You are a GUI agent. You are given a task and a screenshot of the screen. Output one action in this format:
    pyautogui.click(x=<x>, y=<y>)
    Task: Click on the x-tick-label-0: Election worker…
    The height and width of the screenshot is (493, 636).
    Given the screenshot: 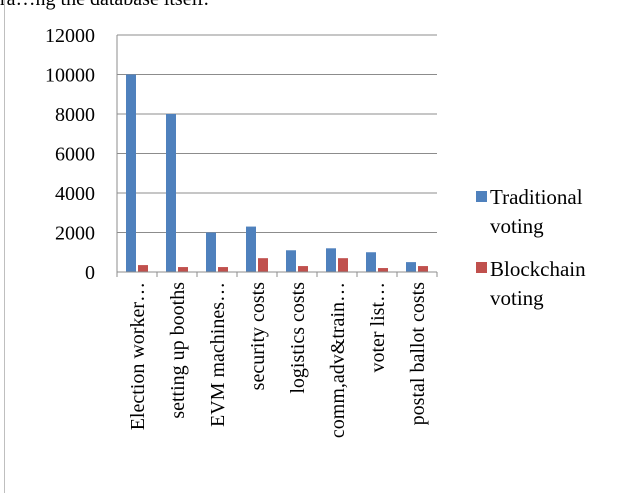 What is the action you would take?
    pyautogui.click(x=138, y=356)
    